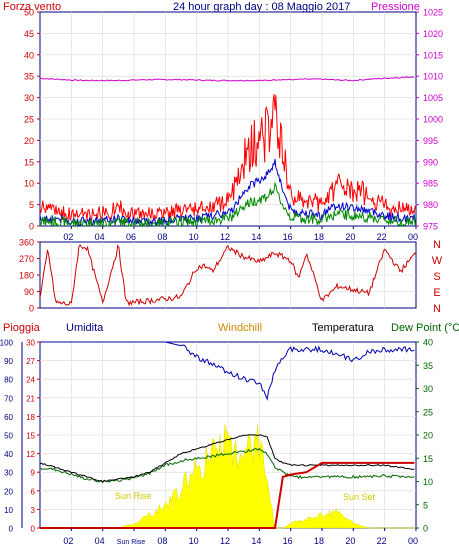 The width and height of the screenshot is (459, 555). Describe the element at coordinates (433, 77) in the screenshot. I see `top-right-tick-label: 1010` at that location.